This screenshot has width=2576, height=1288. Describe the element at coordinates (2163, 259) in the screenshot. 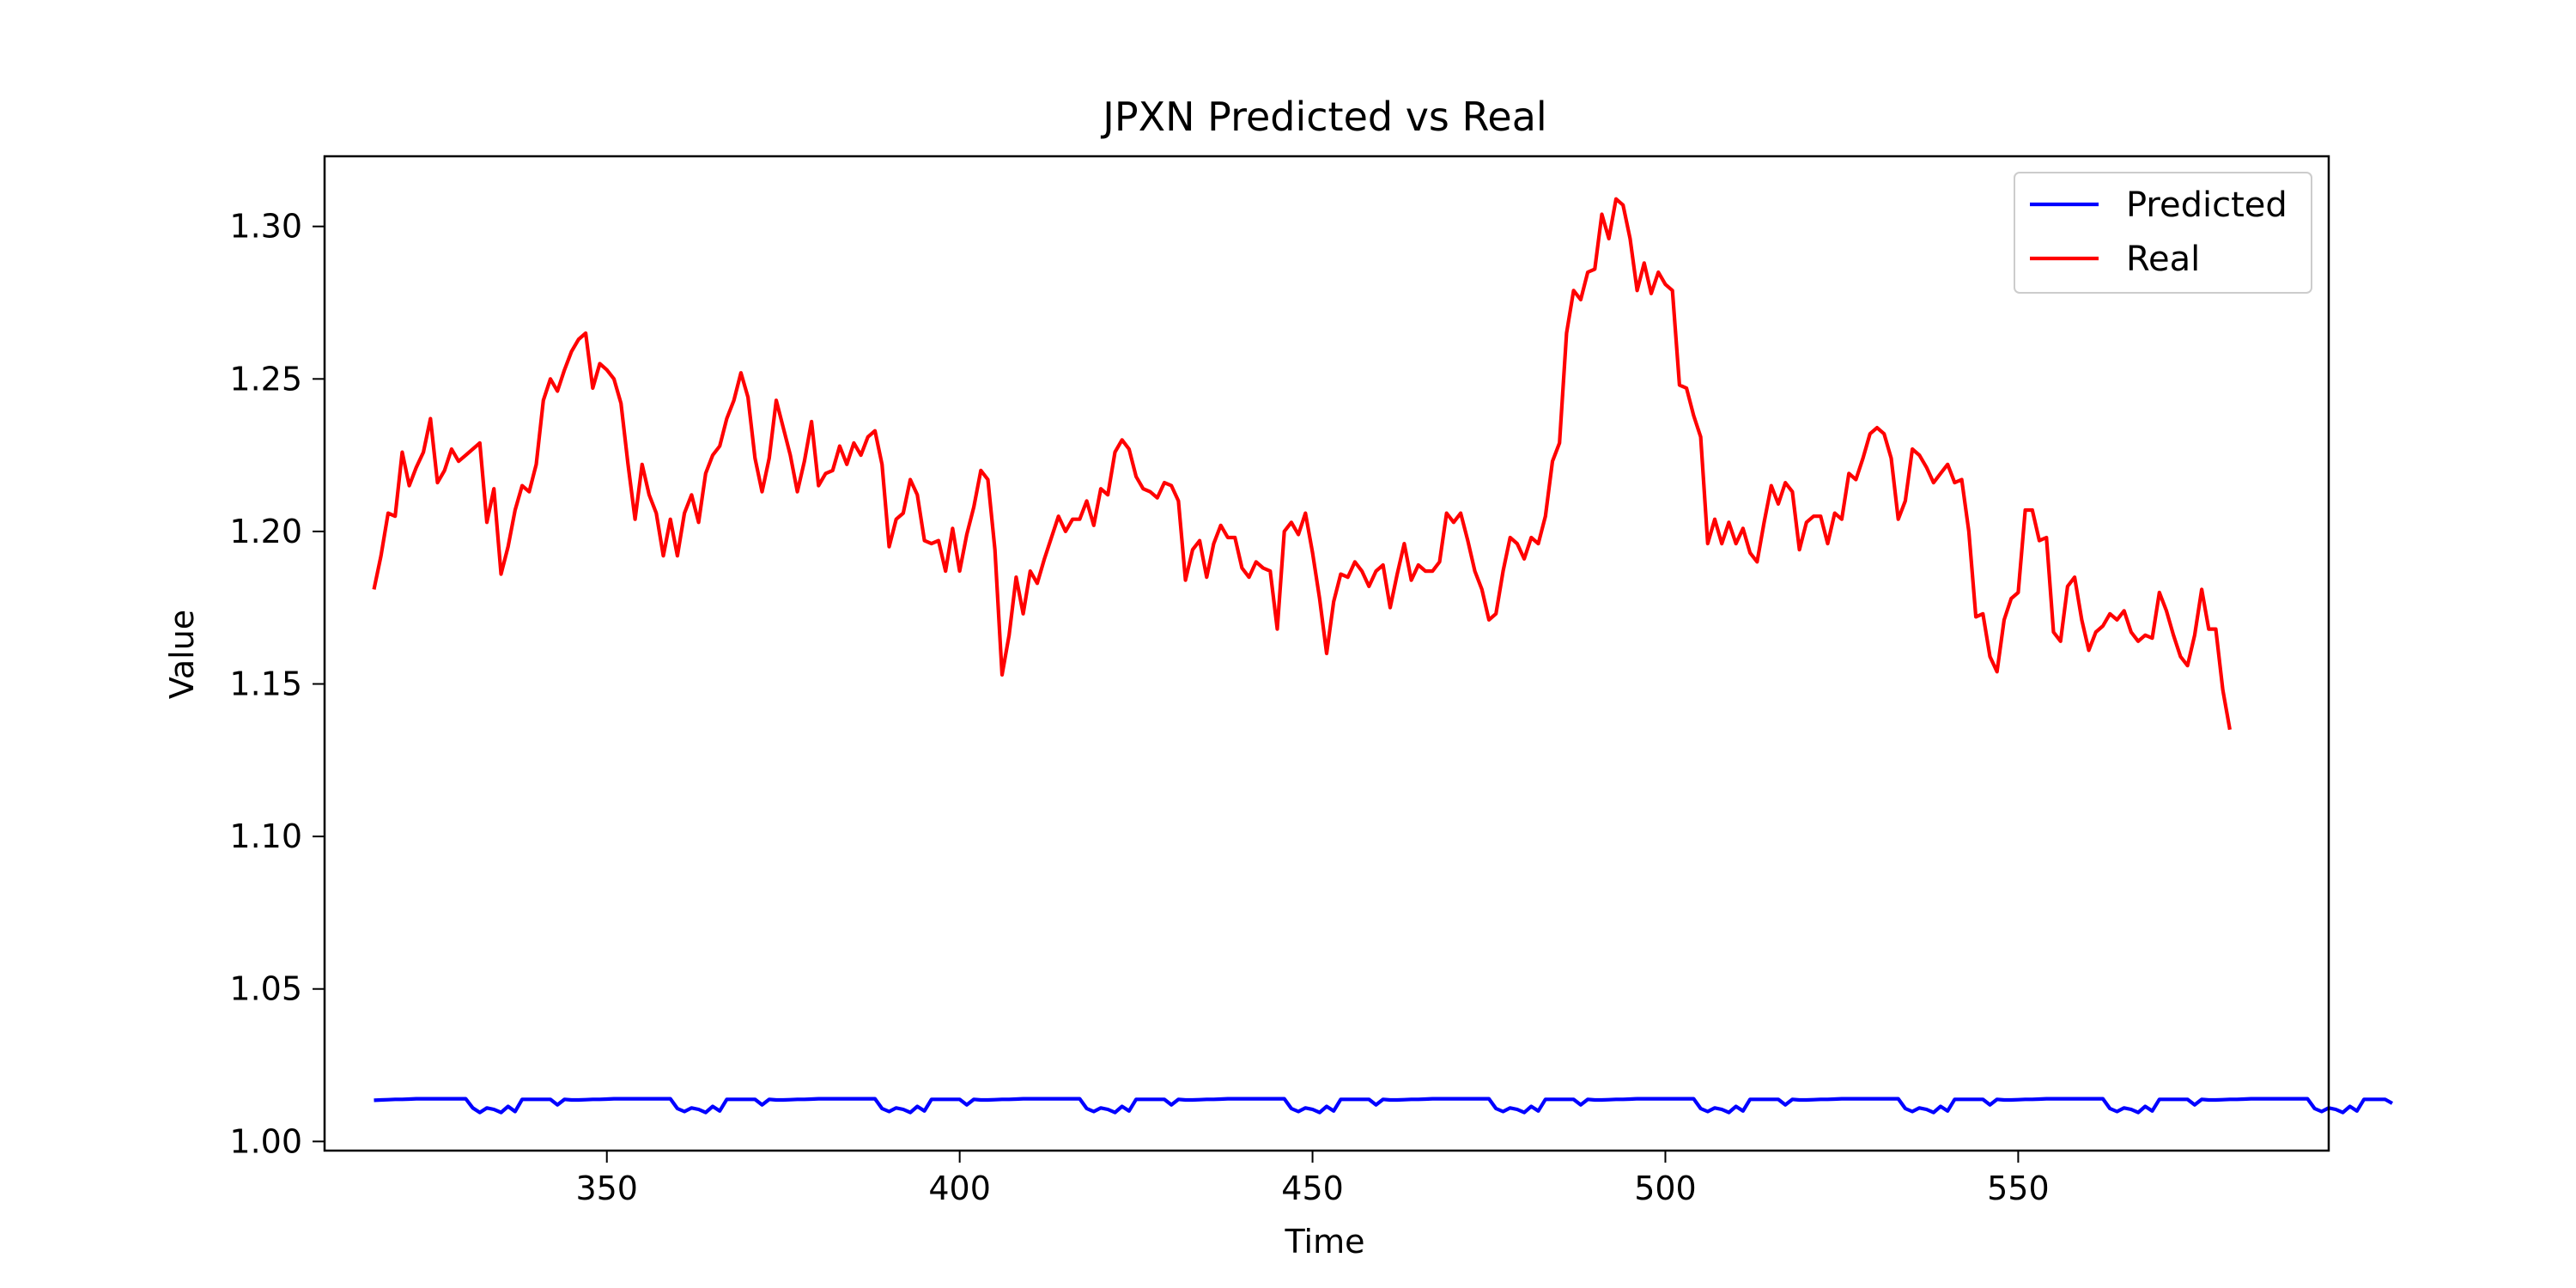

I see `legend-label-real: Real` at that location.